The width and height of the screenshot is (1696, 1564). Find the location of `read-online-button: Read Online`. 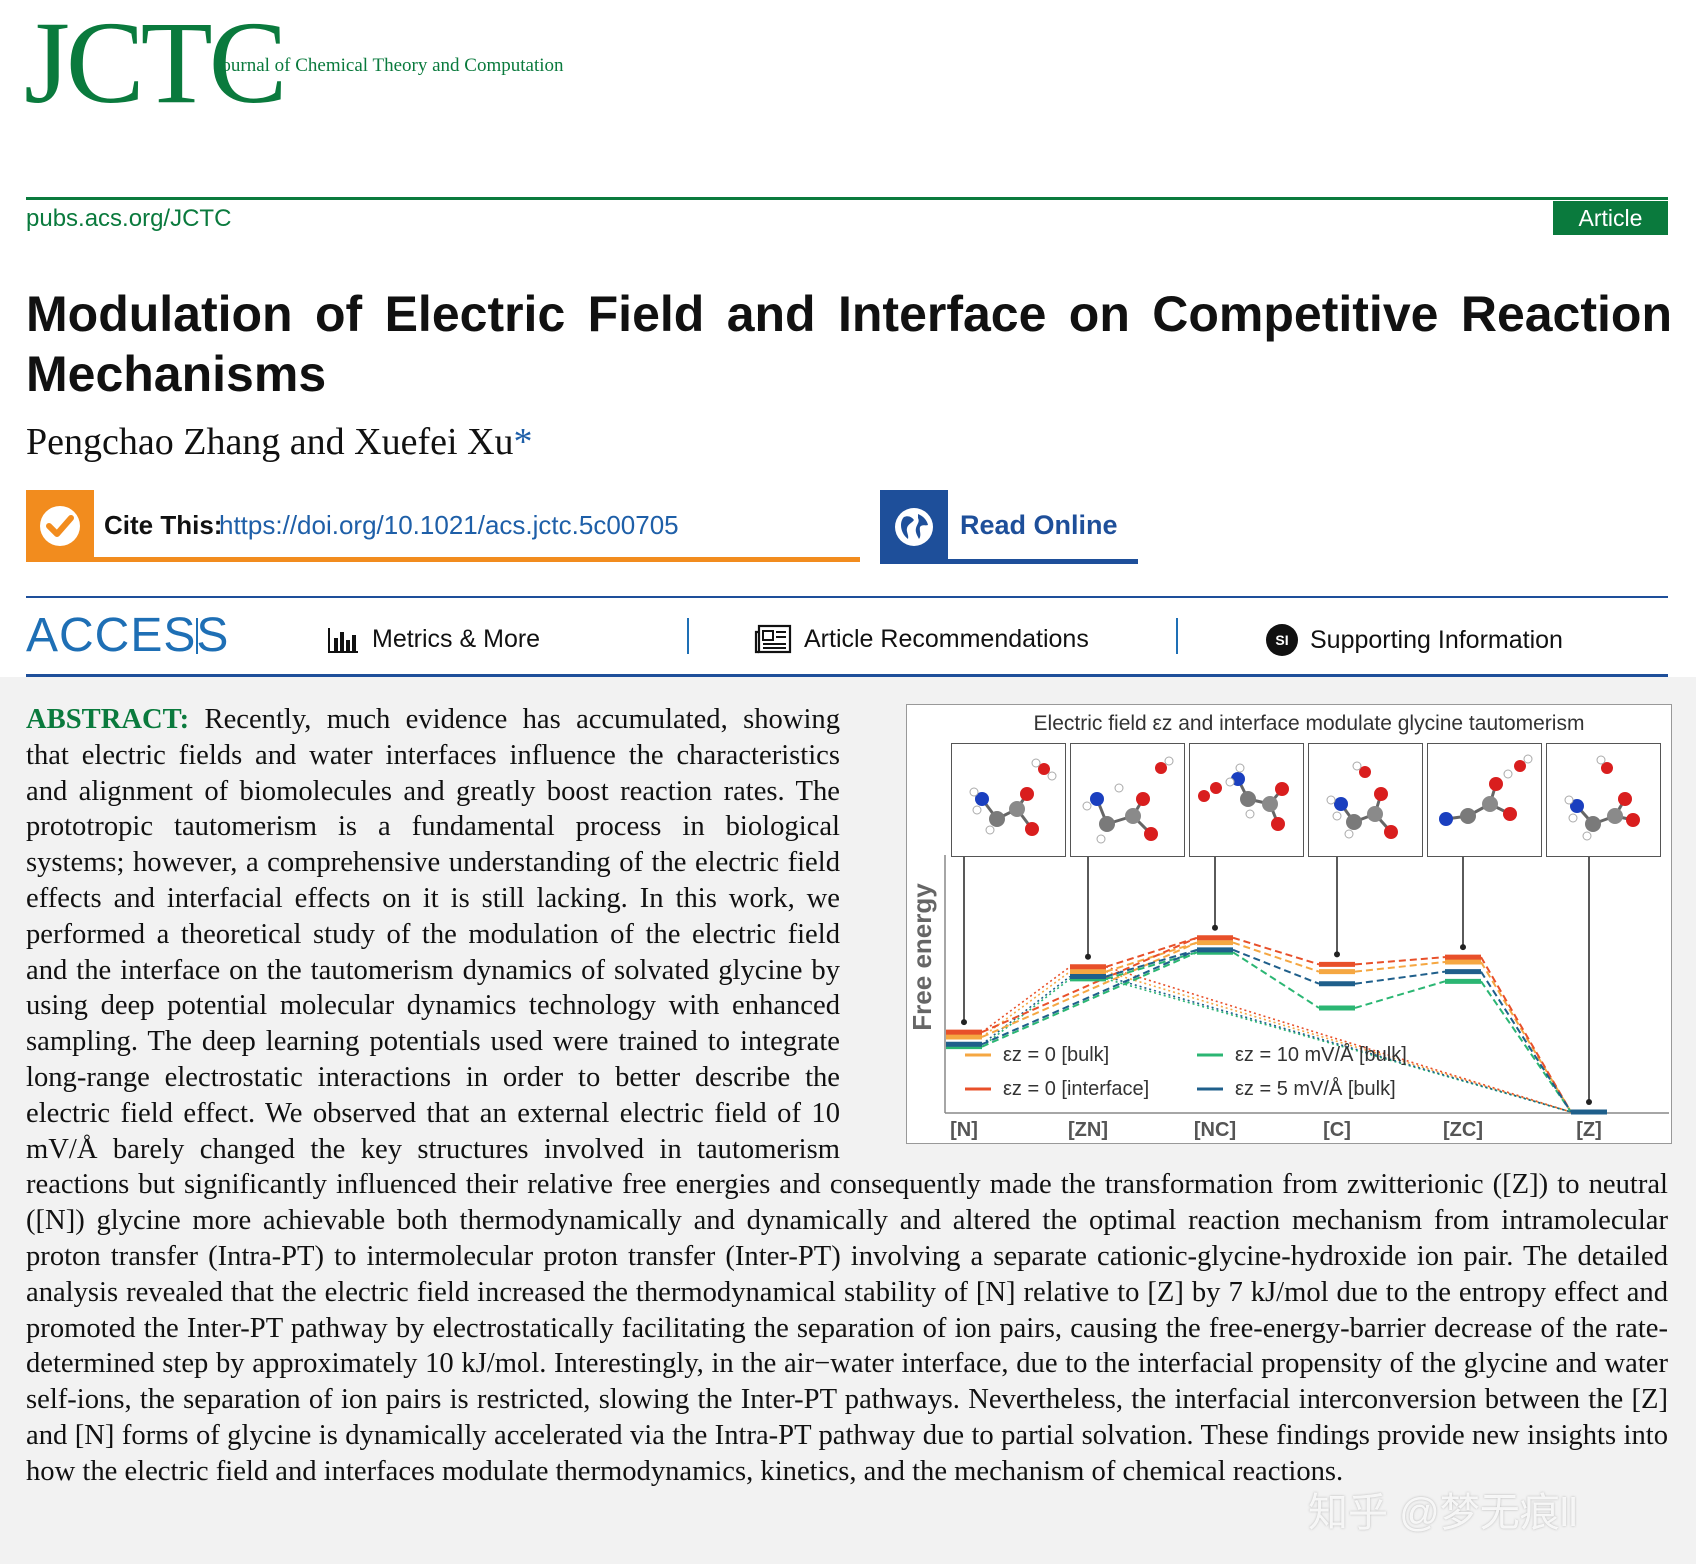

read-online-button: Read Online is located at coordinates (1009, 527).